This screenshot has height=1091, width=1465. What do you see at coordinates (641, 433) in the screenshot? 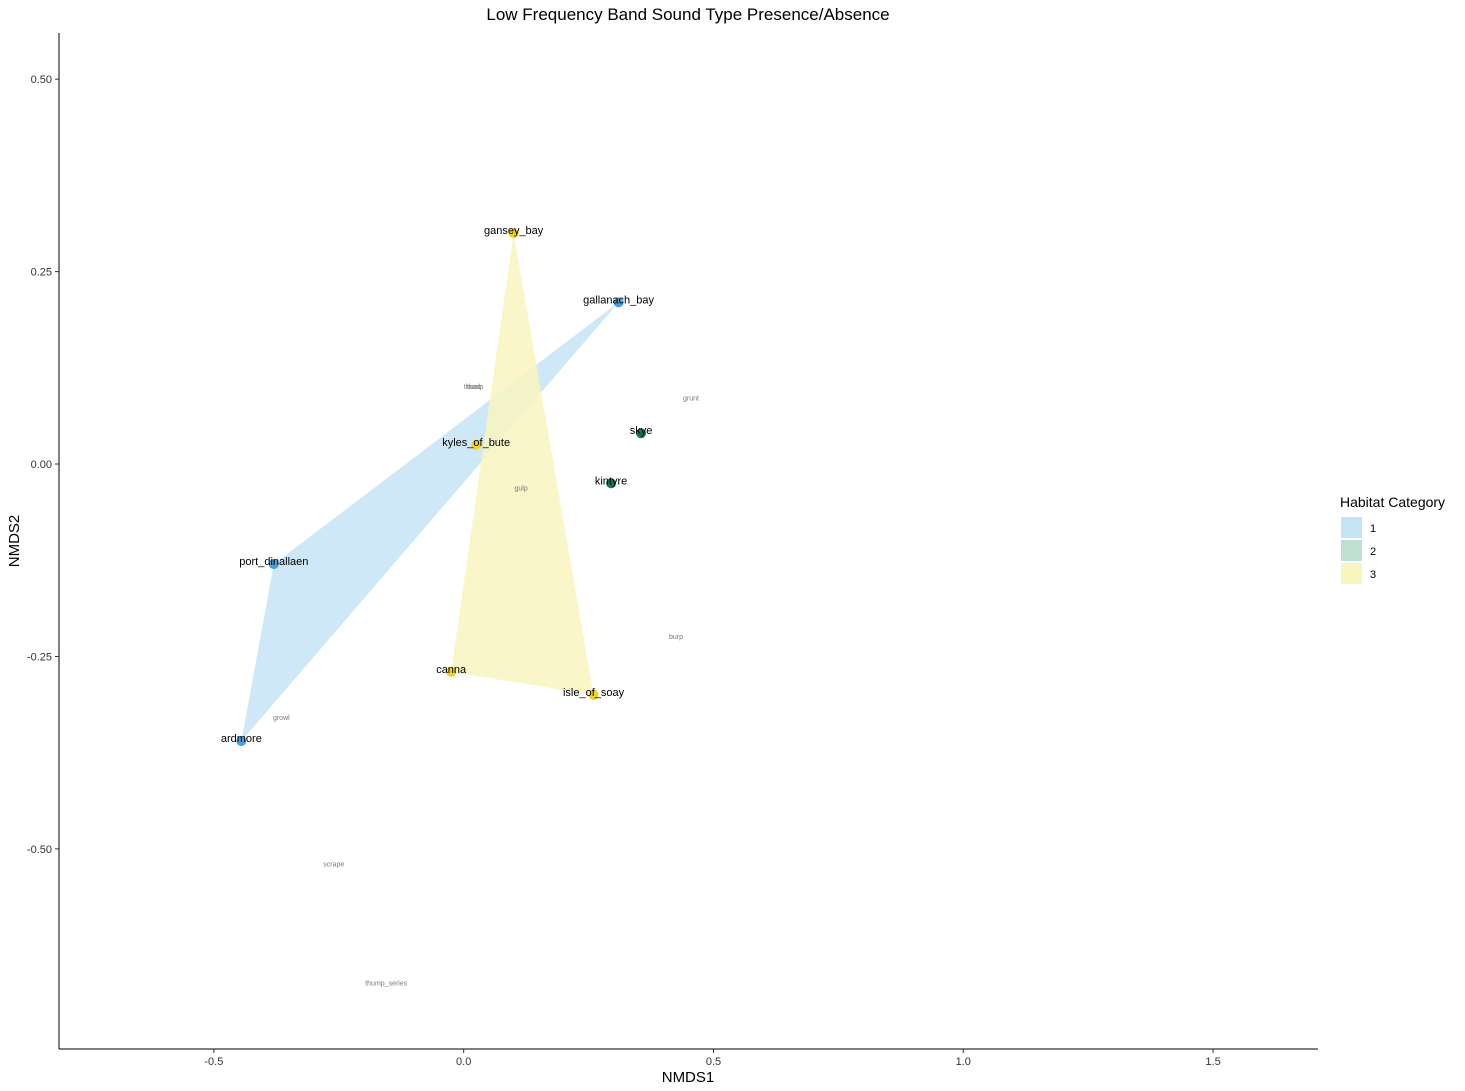
I see `site-point-skye` at bounding box center [641, 433].